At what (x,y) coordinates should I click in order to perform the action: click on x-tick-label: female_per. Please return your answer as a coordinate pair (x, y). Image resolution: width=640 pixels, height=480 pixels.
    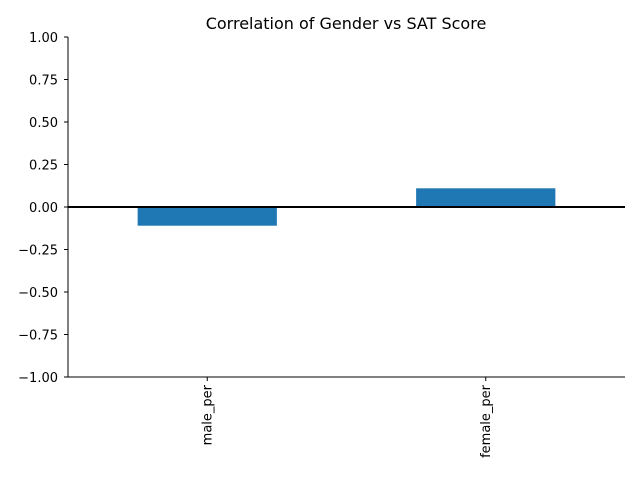
    Looking at the image, I should click on (486, 421).